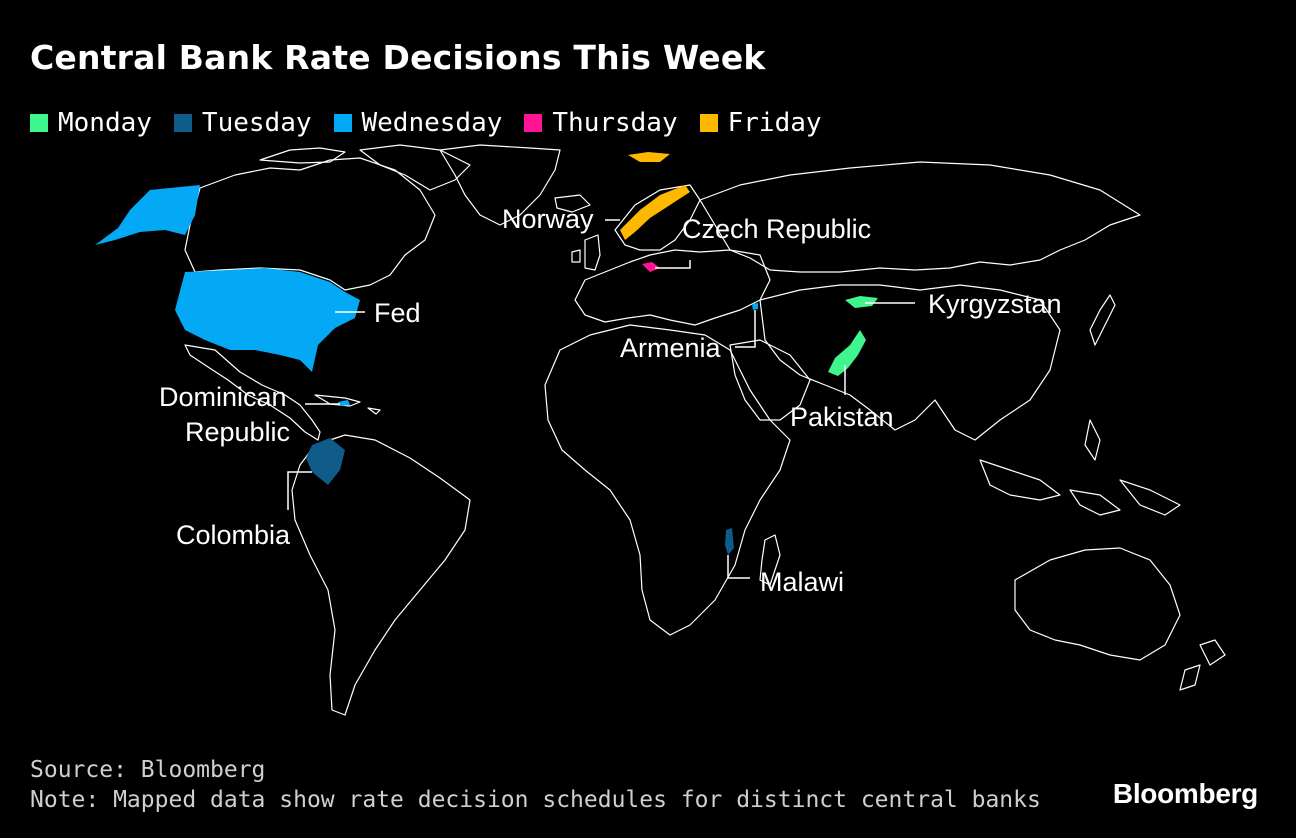 The height and width of the screenshot is (838, 1296). I want to click on legend-swatch-thursday, so click(533, 123).